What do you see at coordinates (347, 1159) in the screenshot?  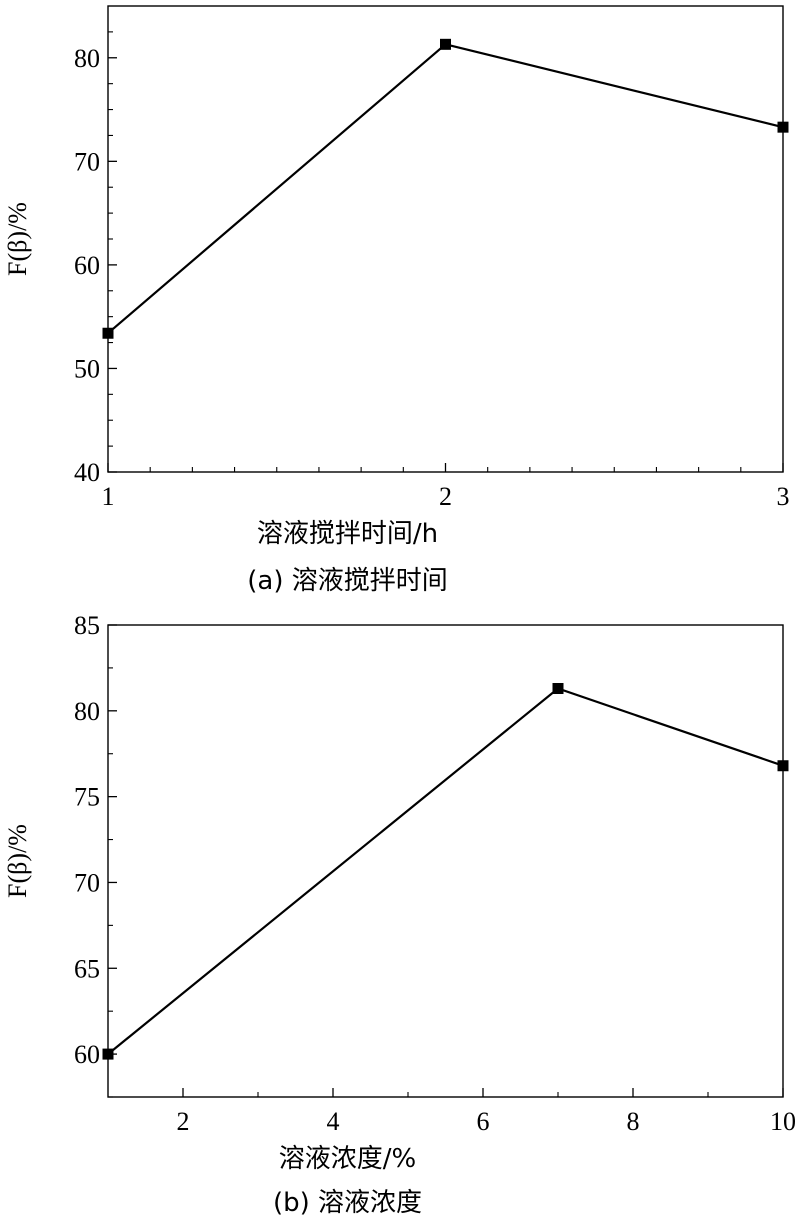 I see `x-axis-label: 溶液浓度/%` at bounding box center [347, 1159].